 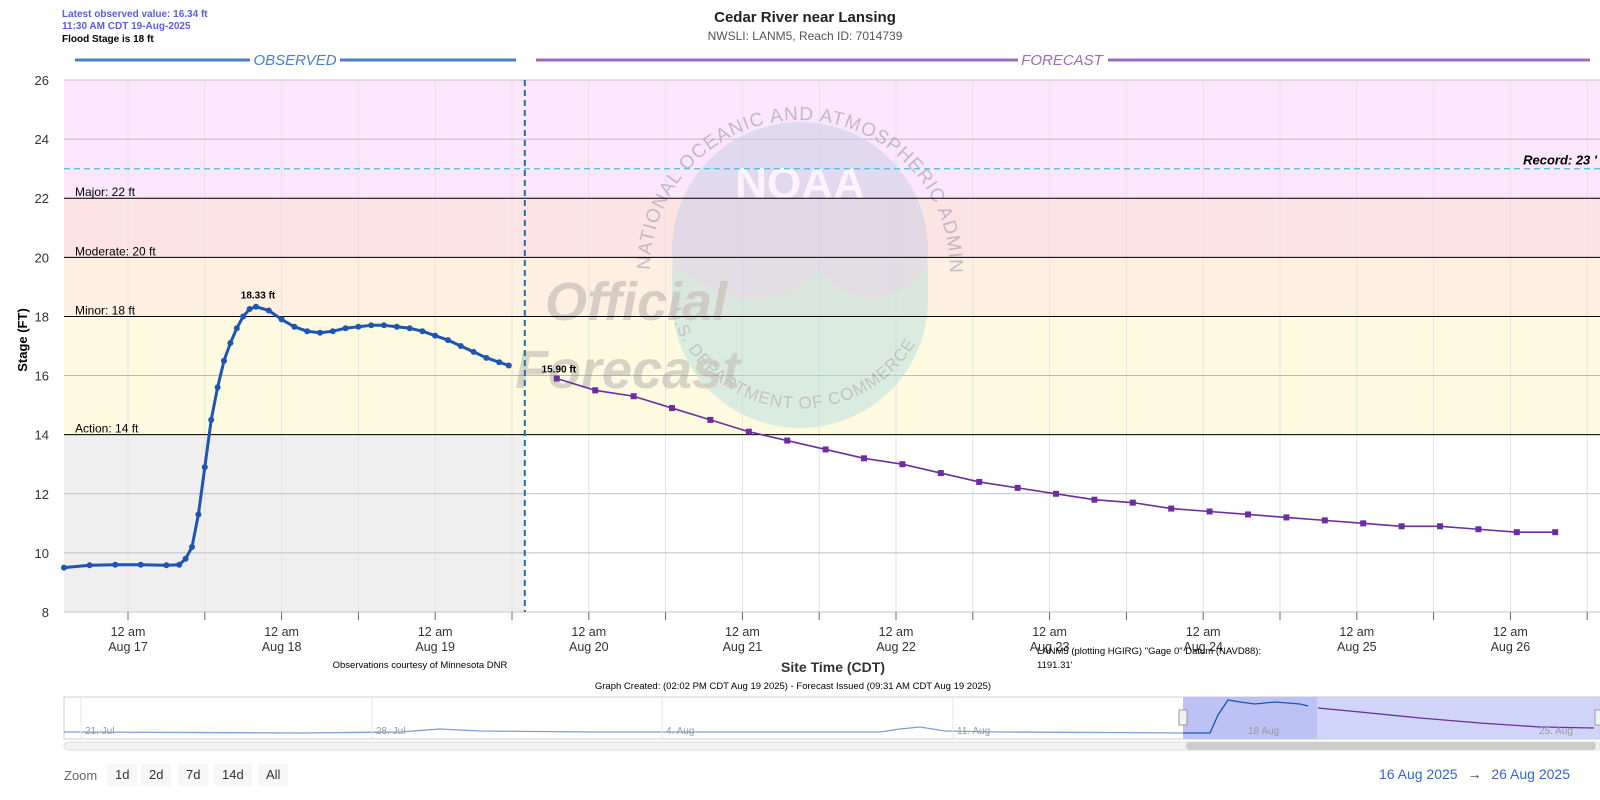 What do you see at coordinates (108, 39) in the screenshot?
I see `flood-stage-note: Flood Stage is 18 ft` at bounding box center [108, 39].